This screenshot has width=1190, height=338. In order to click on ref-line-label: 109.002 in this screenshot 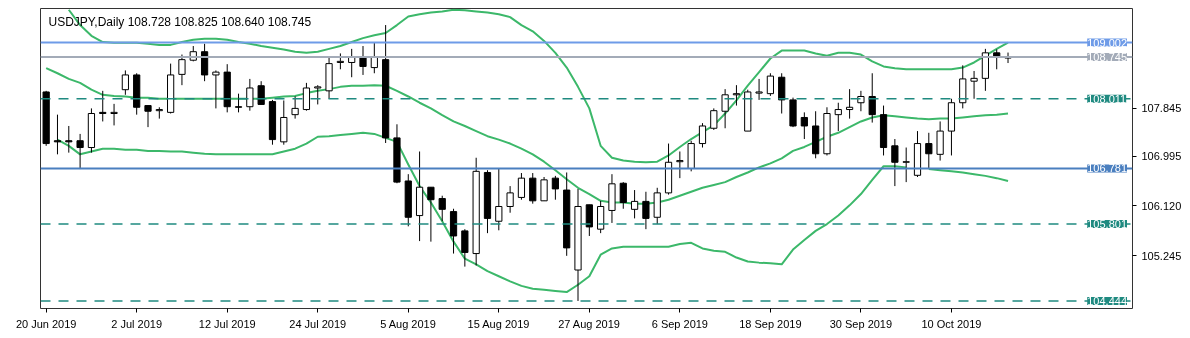, I will do `click(1107, 42)`.